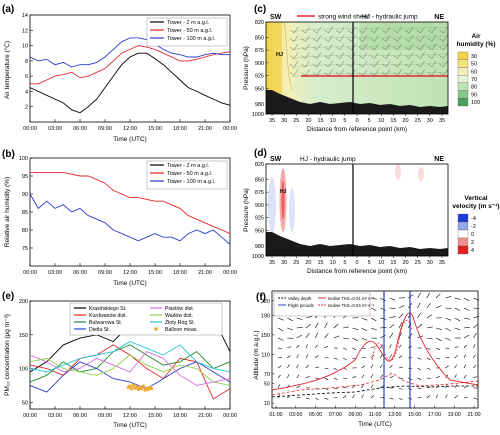  What do you see at coordinates (466, 234) in the screenshot?
I see `colorbar-d: -4 -2 0 2 4` at bounding box center [466, 234].